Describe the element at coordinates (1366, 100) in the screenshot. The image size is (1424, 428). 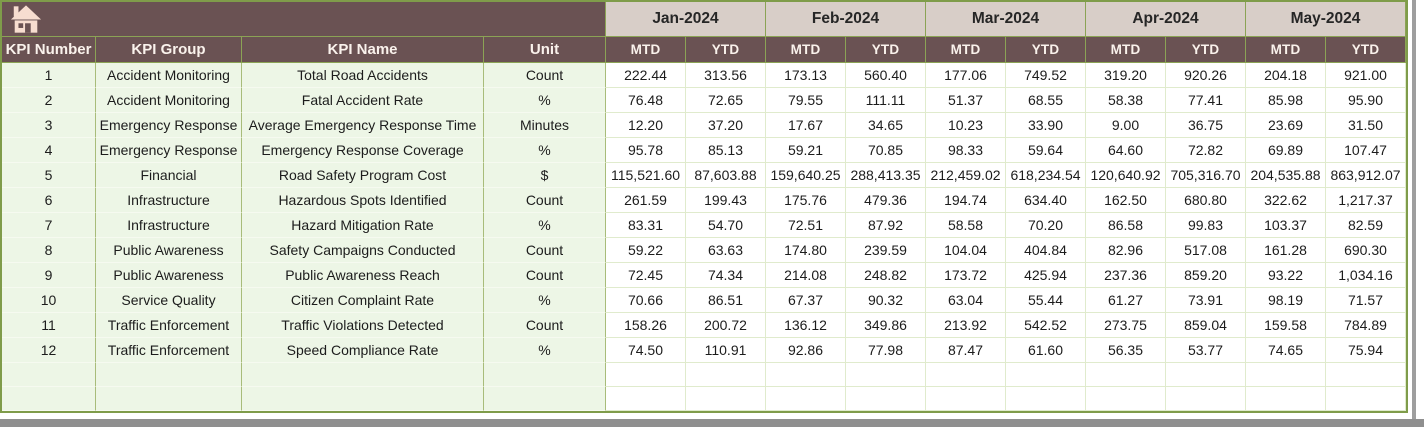
I see `cell-may-2024-ytd: 95.90` at that location.